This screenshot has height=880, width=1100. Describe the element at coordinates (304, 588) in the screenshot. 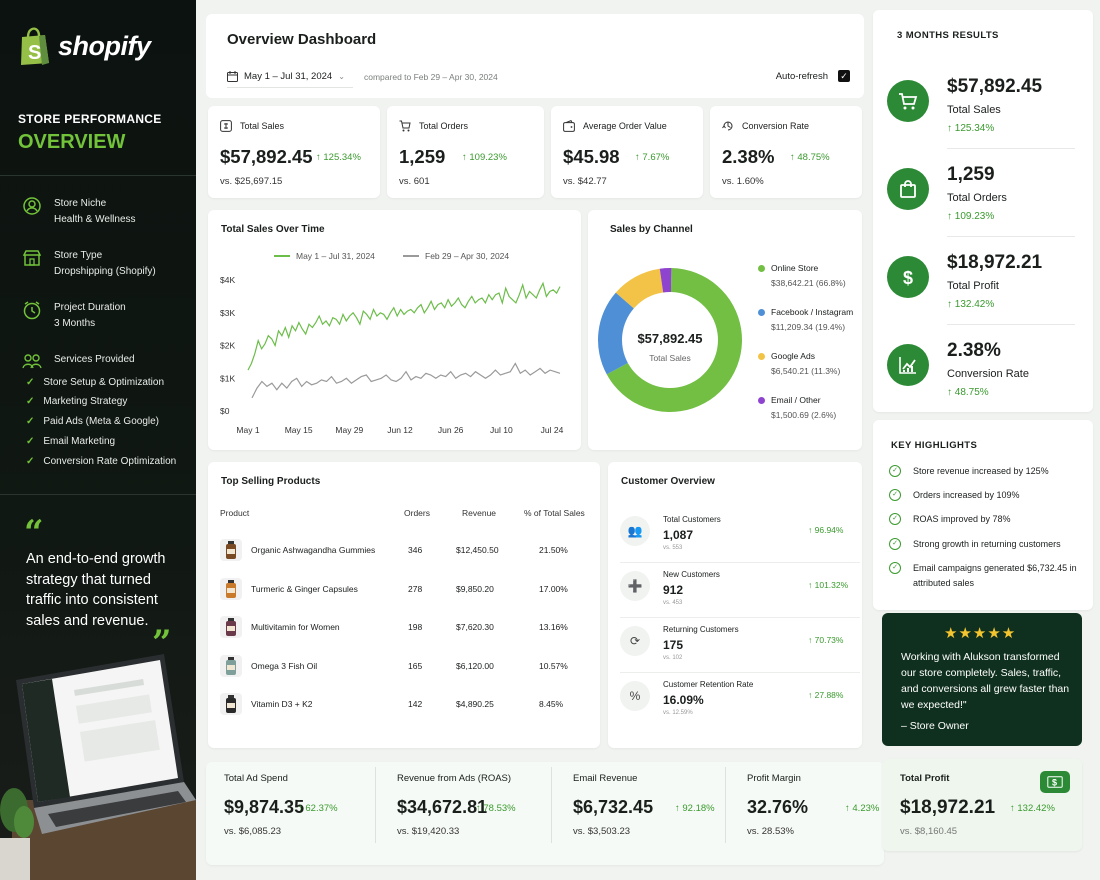

I see `product-name: Turmeric & Ginger Capsules` at that location.